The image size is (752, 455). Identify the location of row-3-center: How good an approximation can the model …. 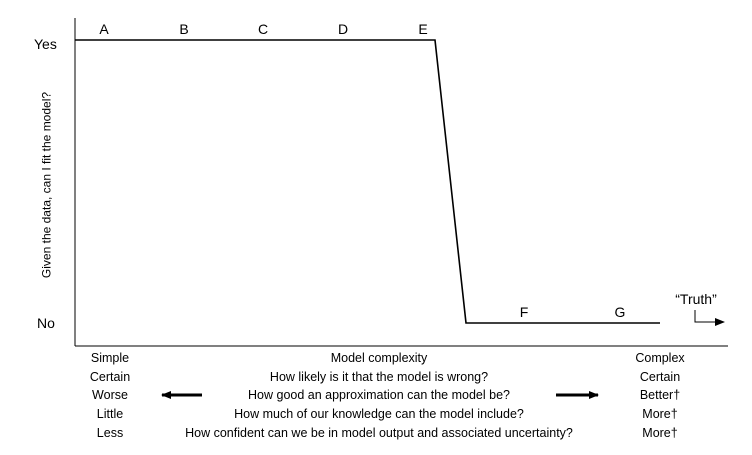
(379, 395).